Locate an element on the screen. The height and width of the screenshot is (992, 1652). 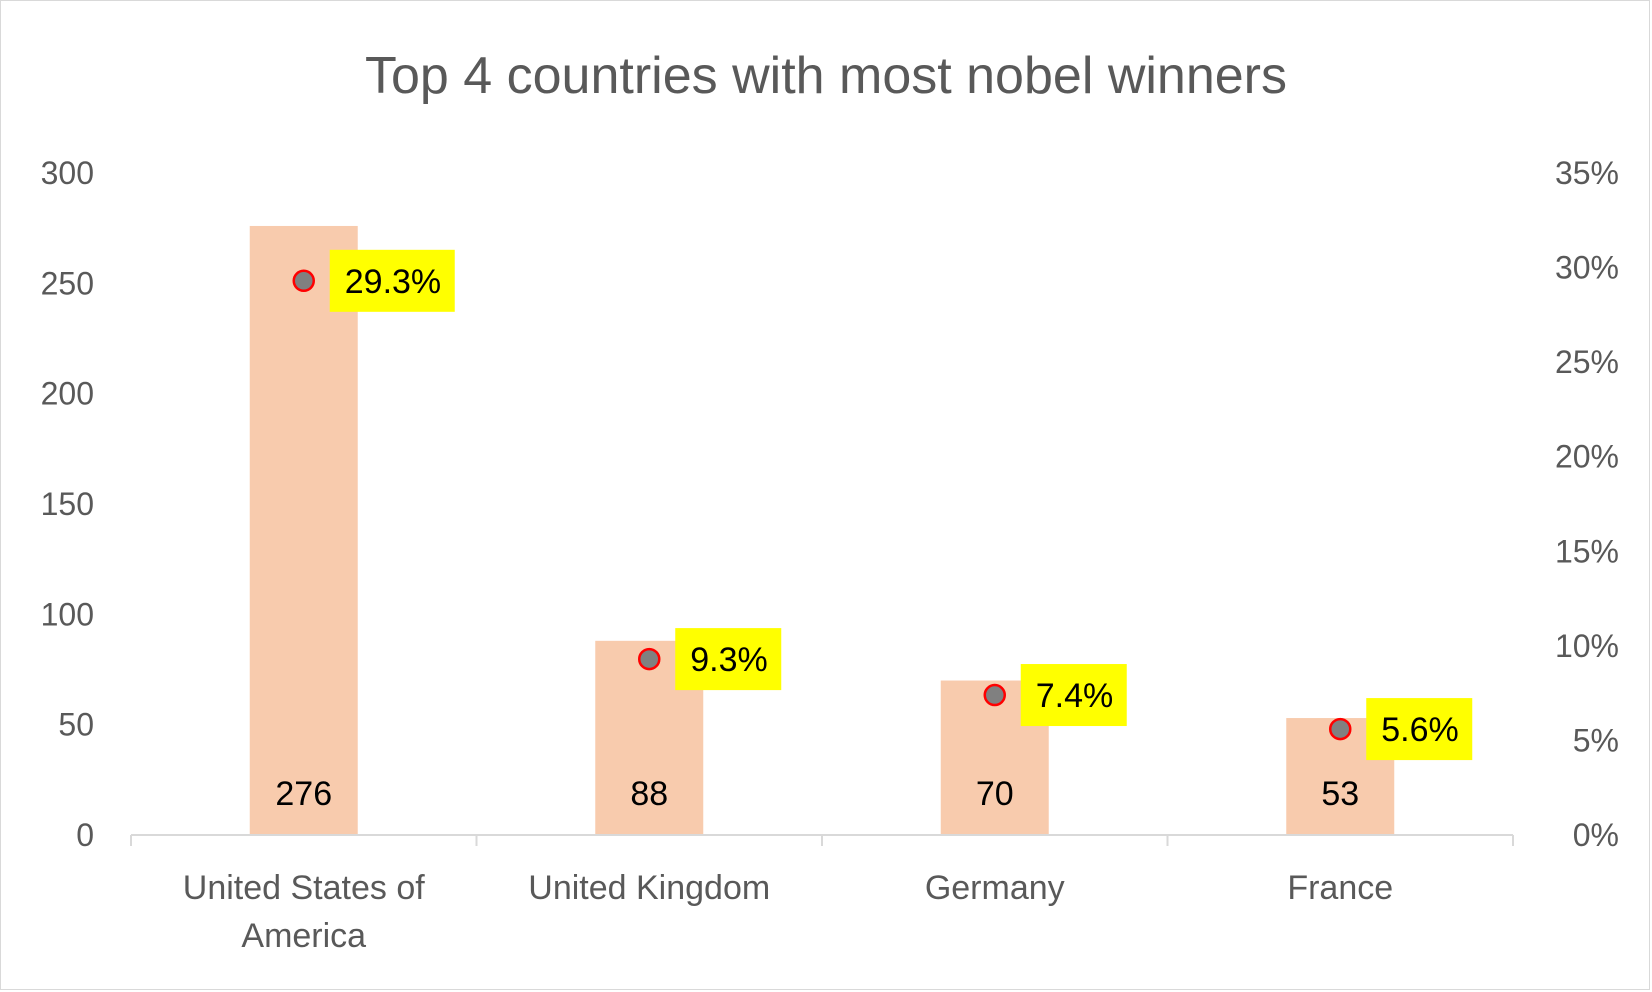
left-tick-label: 50 is located at coordinates (76, 725).